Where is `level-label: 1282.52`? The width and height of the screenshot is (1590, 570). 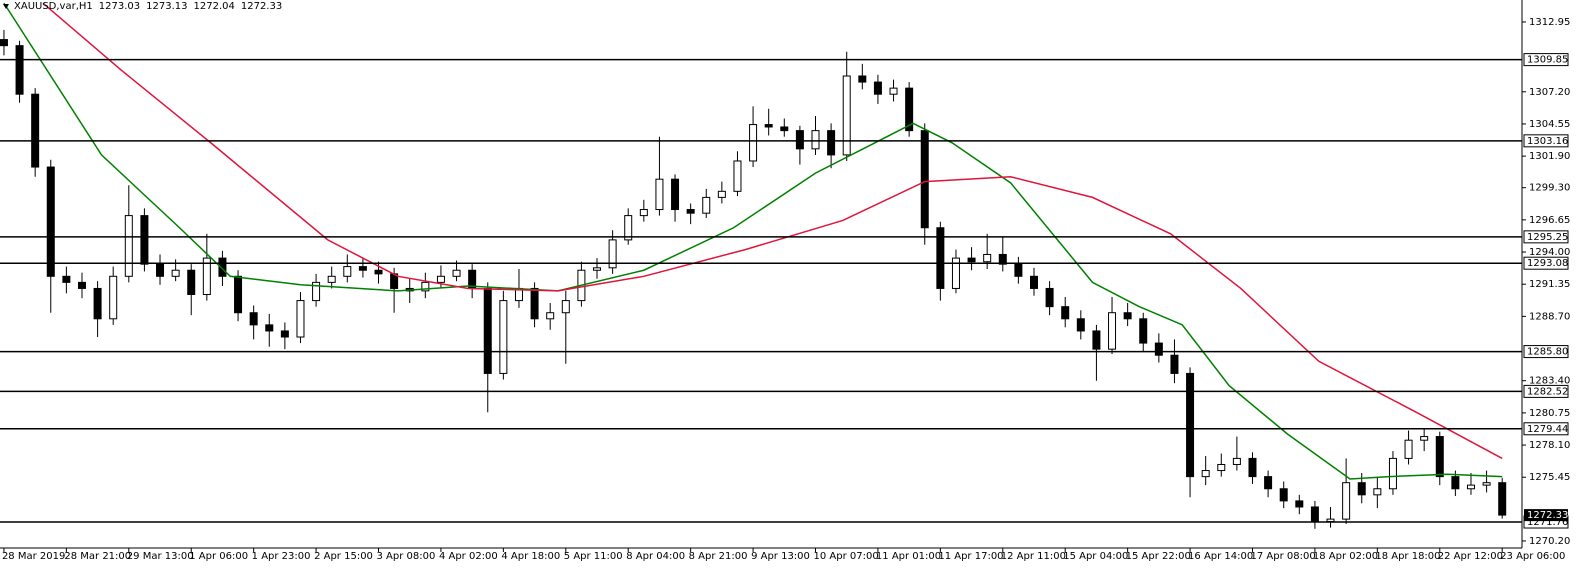 level-label: 1282.52 is located at coordinates (1547, 391).